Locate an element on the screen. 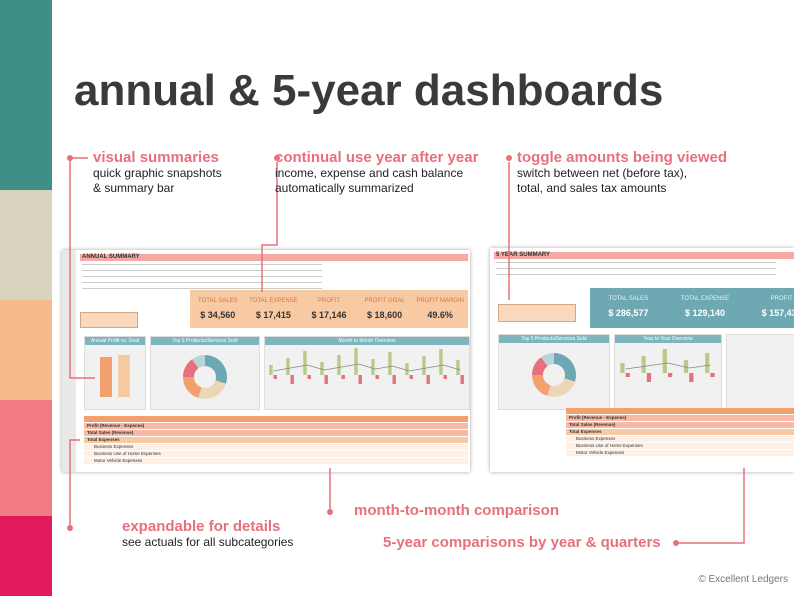 This screenshot has height=596, width=794. callout: 5-year comparisons by year & quarters is located at coordinates (522, 542).